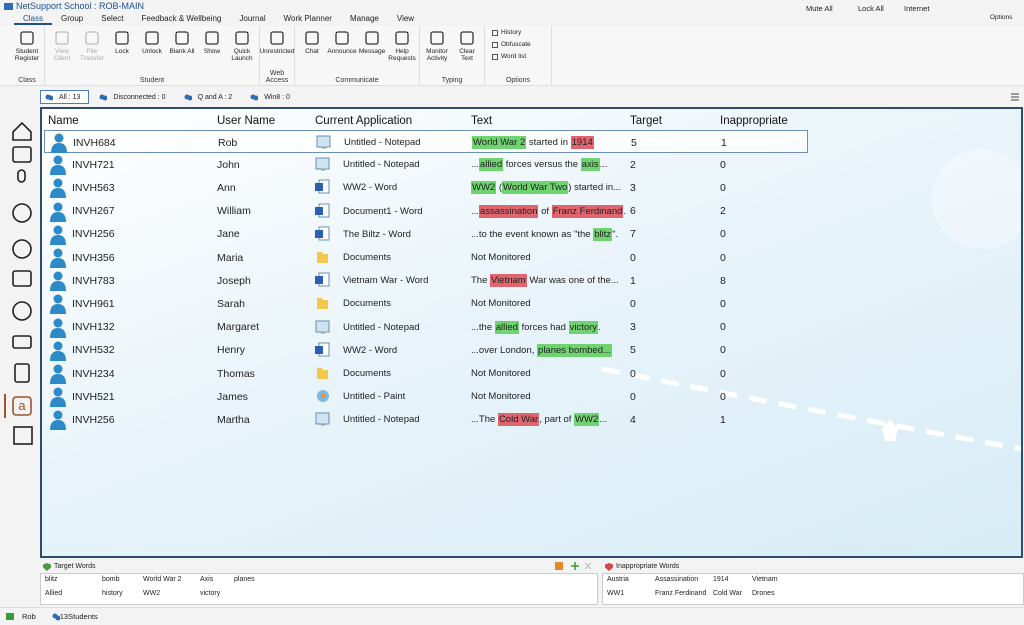 This screenshot has height=625, width=1024. I want to click on inappropriate-word: 1914, so click(582, 142).